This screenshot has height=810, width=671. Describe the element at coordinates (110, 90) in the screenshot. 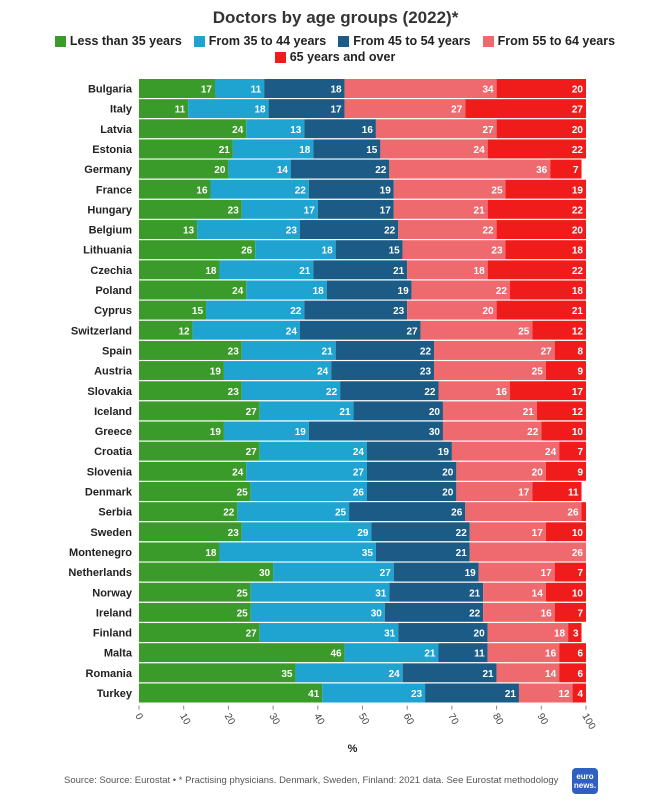

I see `category-label: Bulgaria` at that location.